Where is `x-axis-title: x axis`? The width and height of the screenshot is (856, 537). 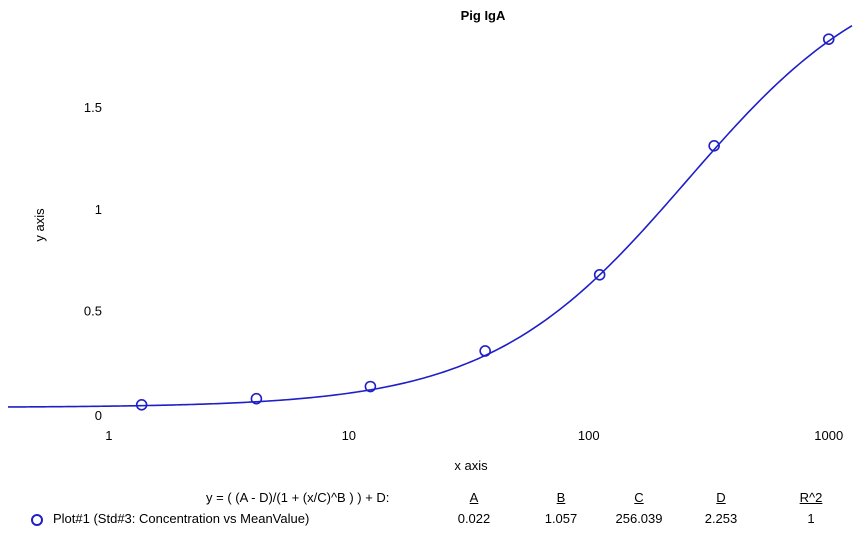 x-axis-title: x axis is located at coordinates (471, 465).